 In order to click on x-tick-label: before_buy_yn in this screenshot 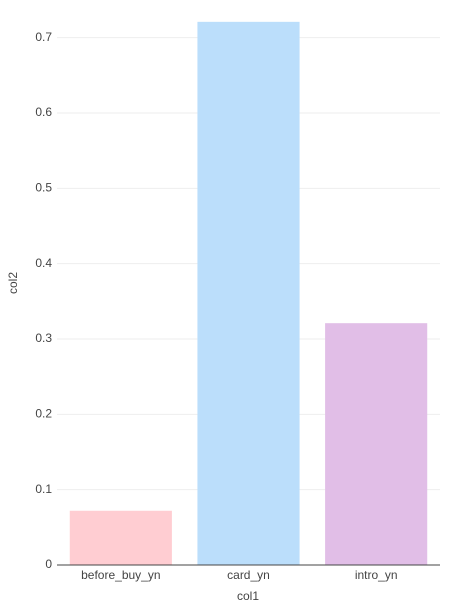, I will do `click(120, 575)`.